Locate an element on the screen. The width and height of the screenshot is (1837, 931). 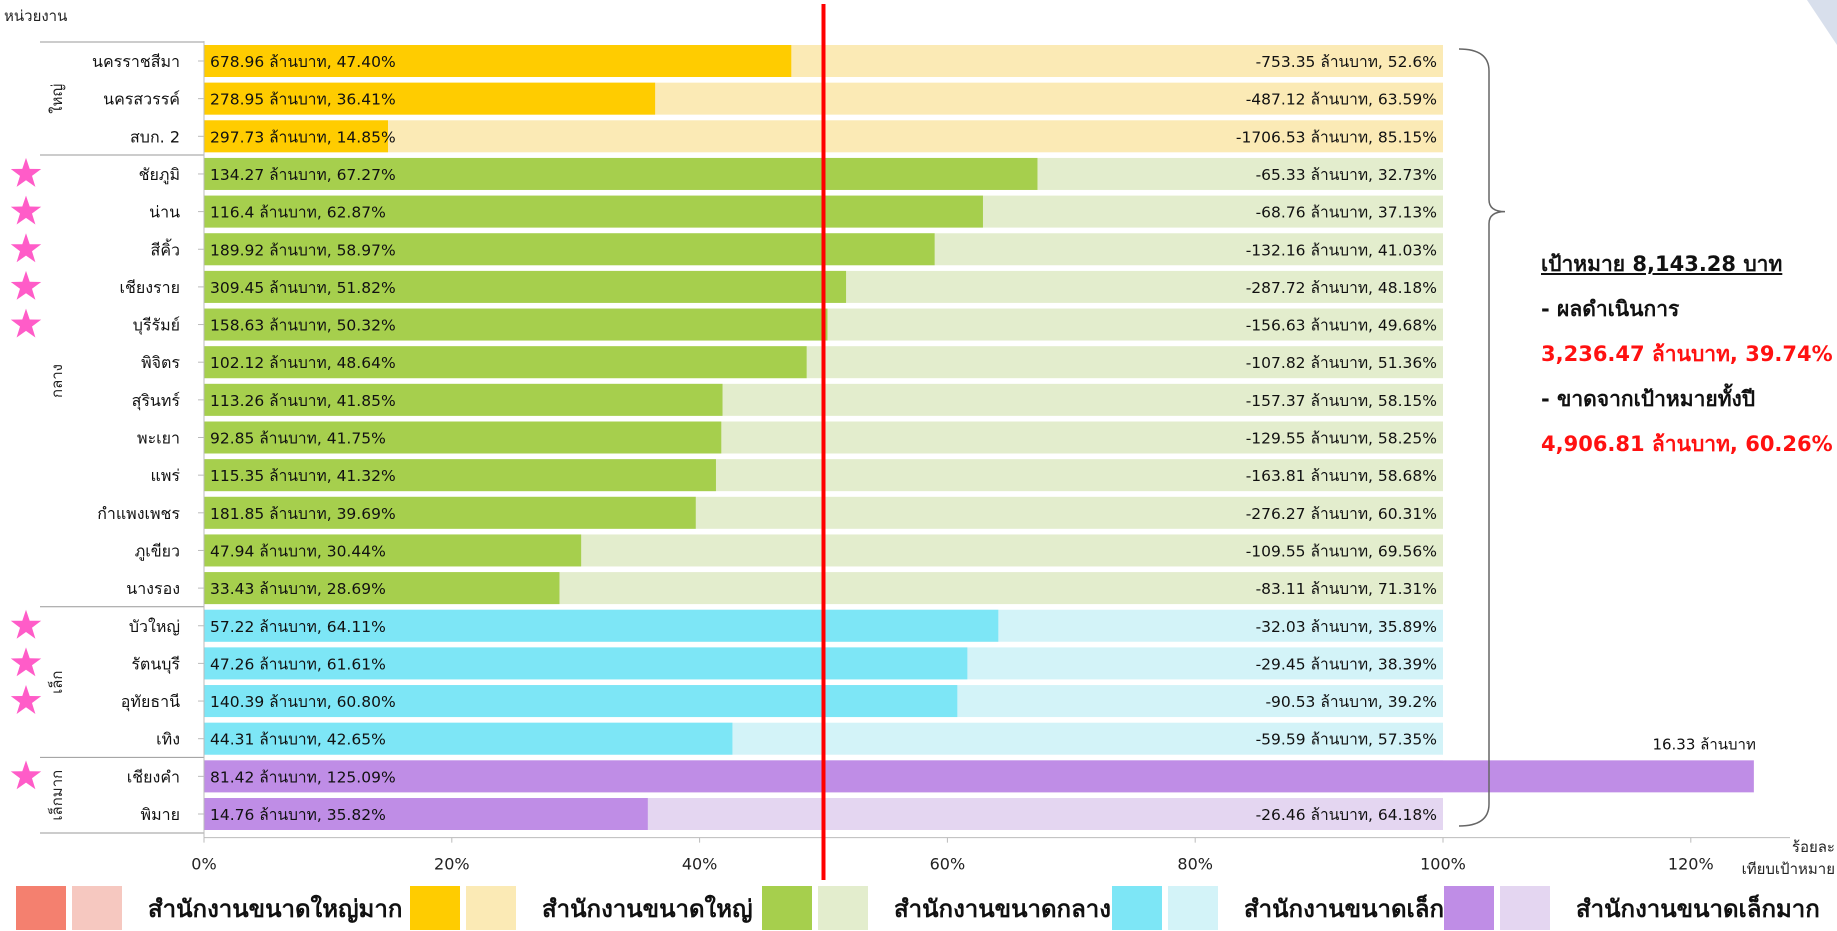
summary-result-value: 3,236.47 ล้านบาท, 39.74% is located at coordinates (1687, 354).